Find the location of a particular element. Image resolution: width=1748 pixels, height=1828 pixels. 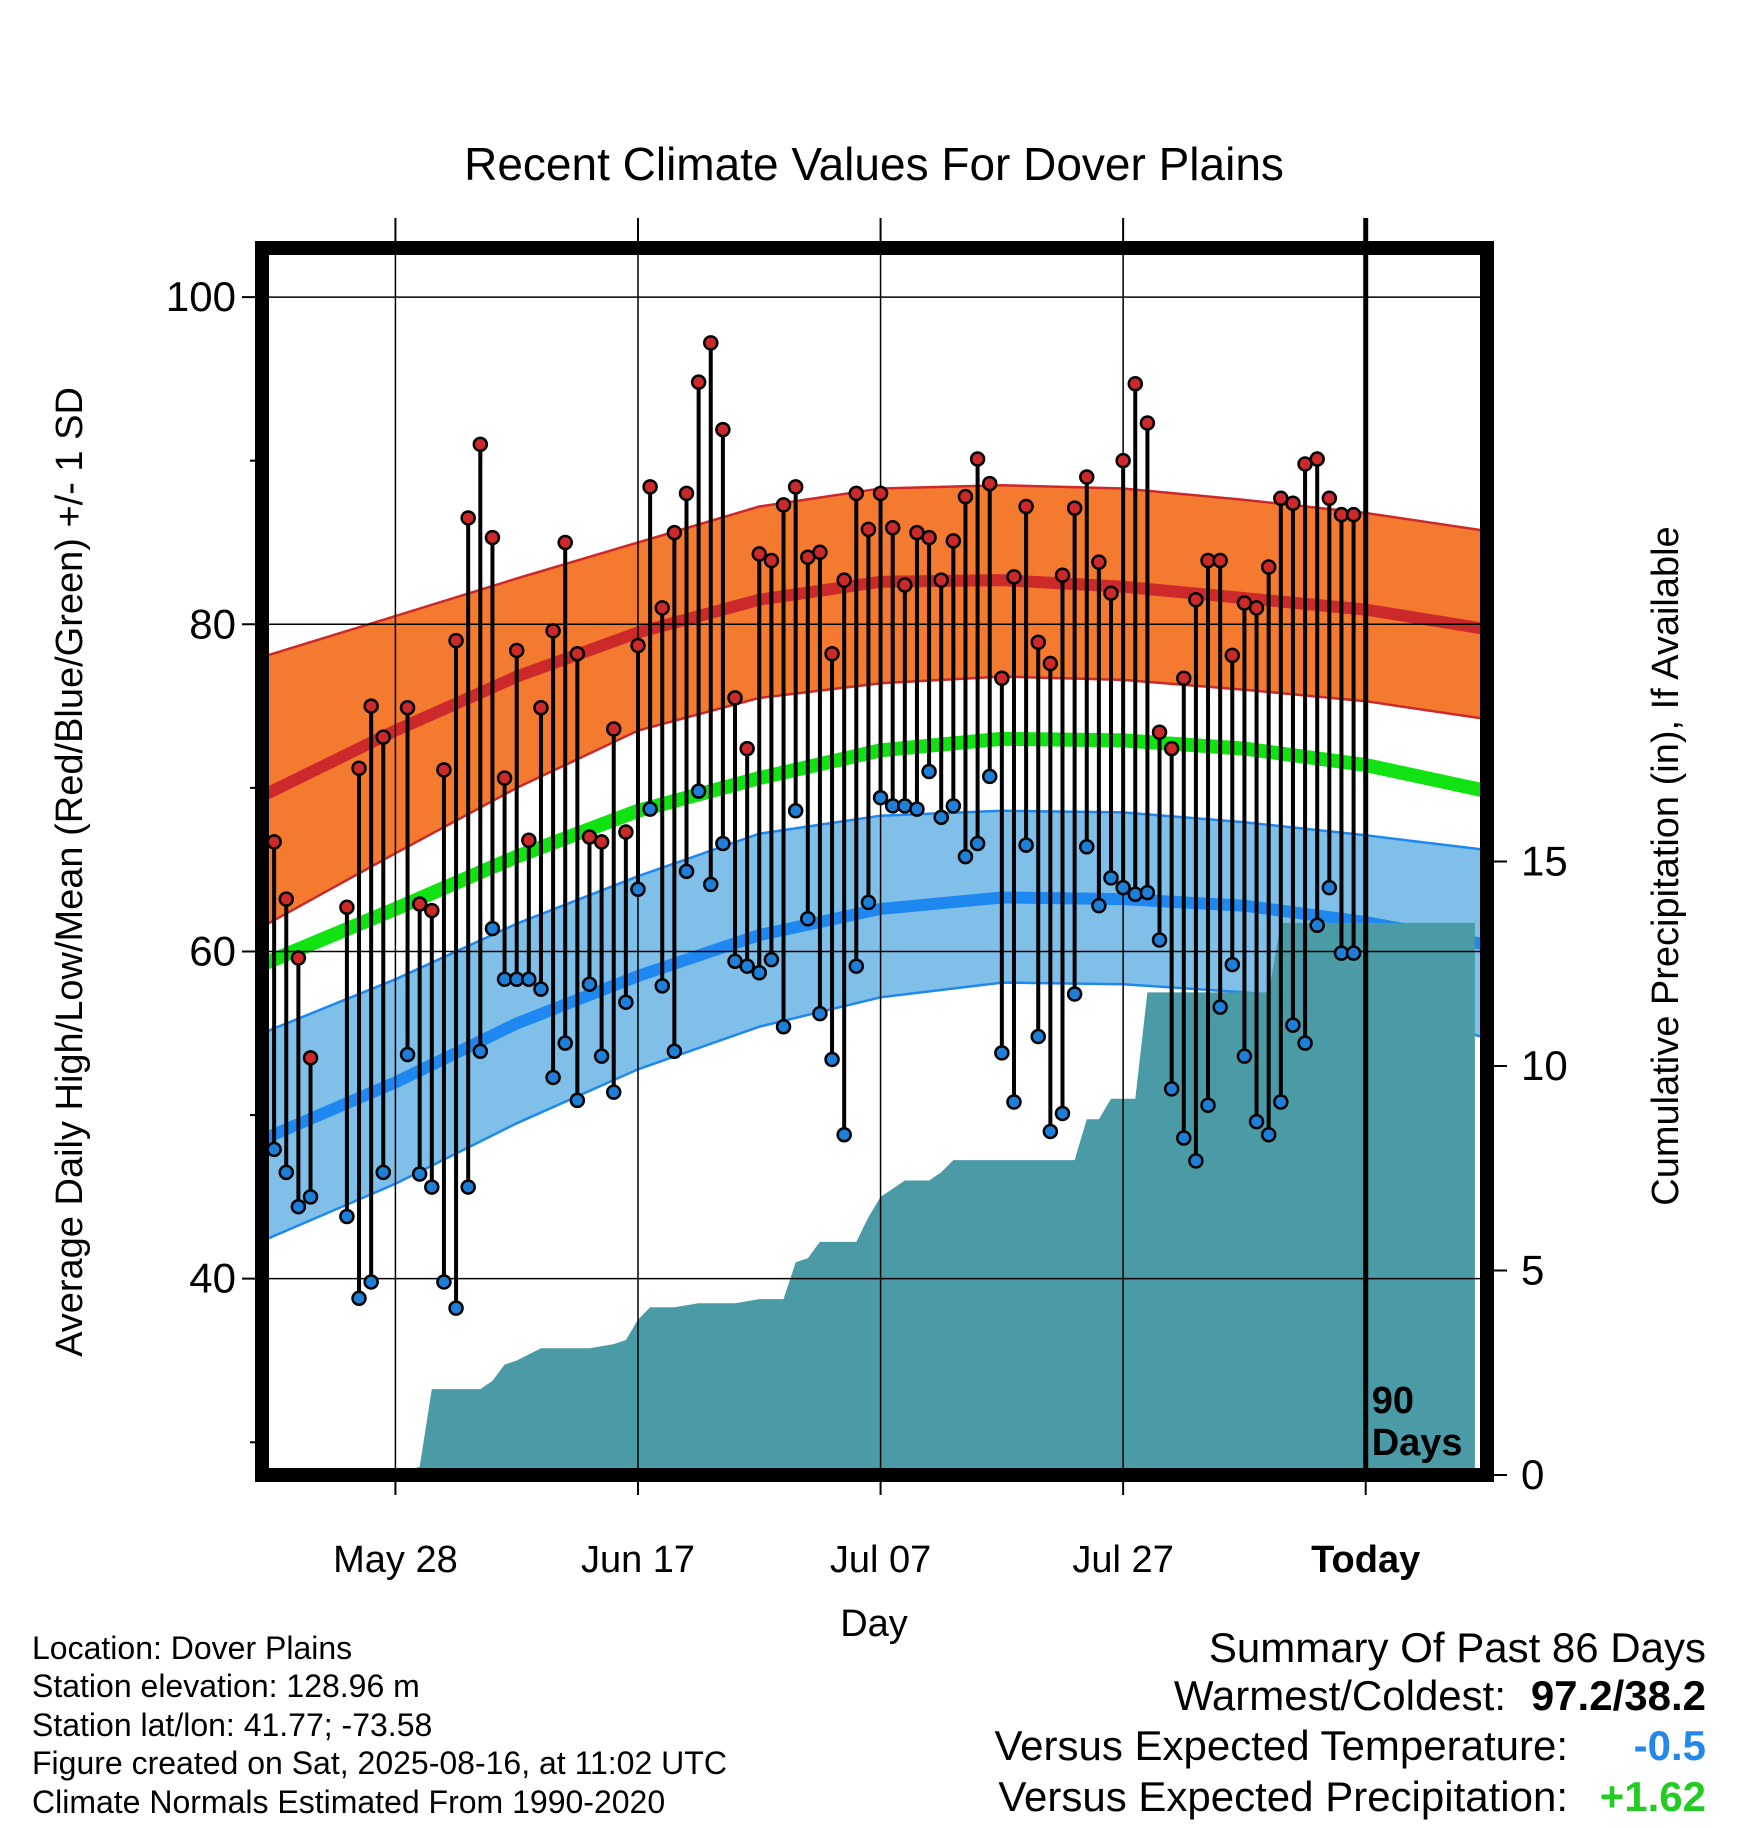

today-marker-days-number: 90 is located at coordinates (1393, 1401).